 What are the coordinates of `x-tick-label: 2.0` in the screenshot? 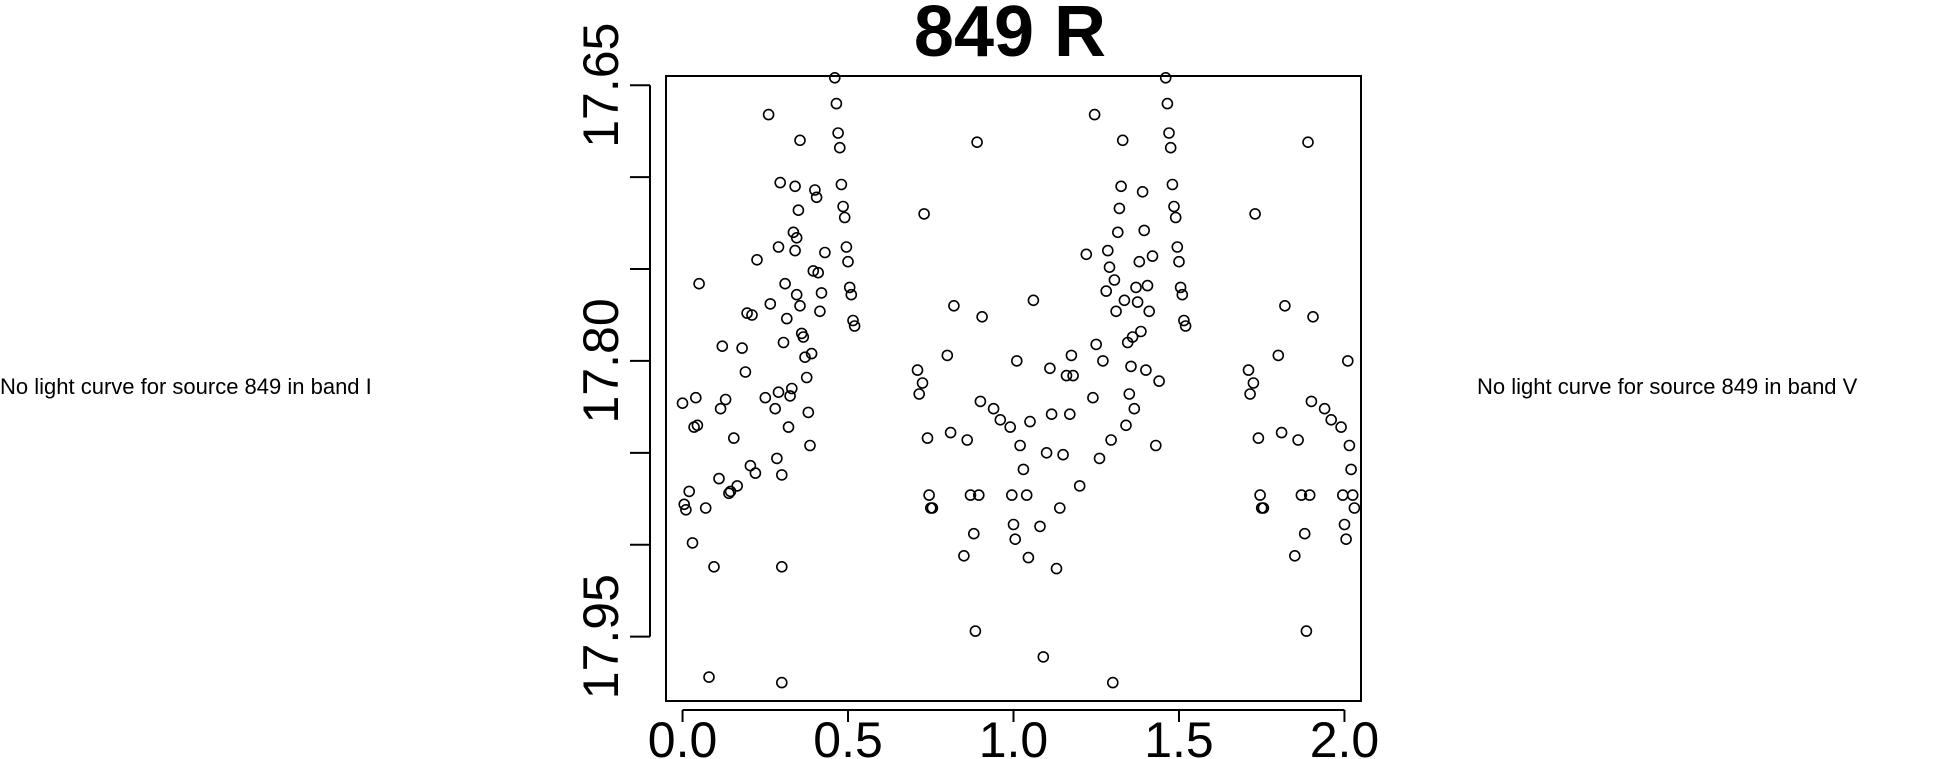 It's located at (1345, 735).